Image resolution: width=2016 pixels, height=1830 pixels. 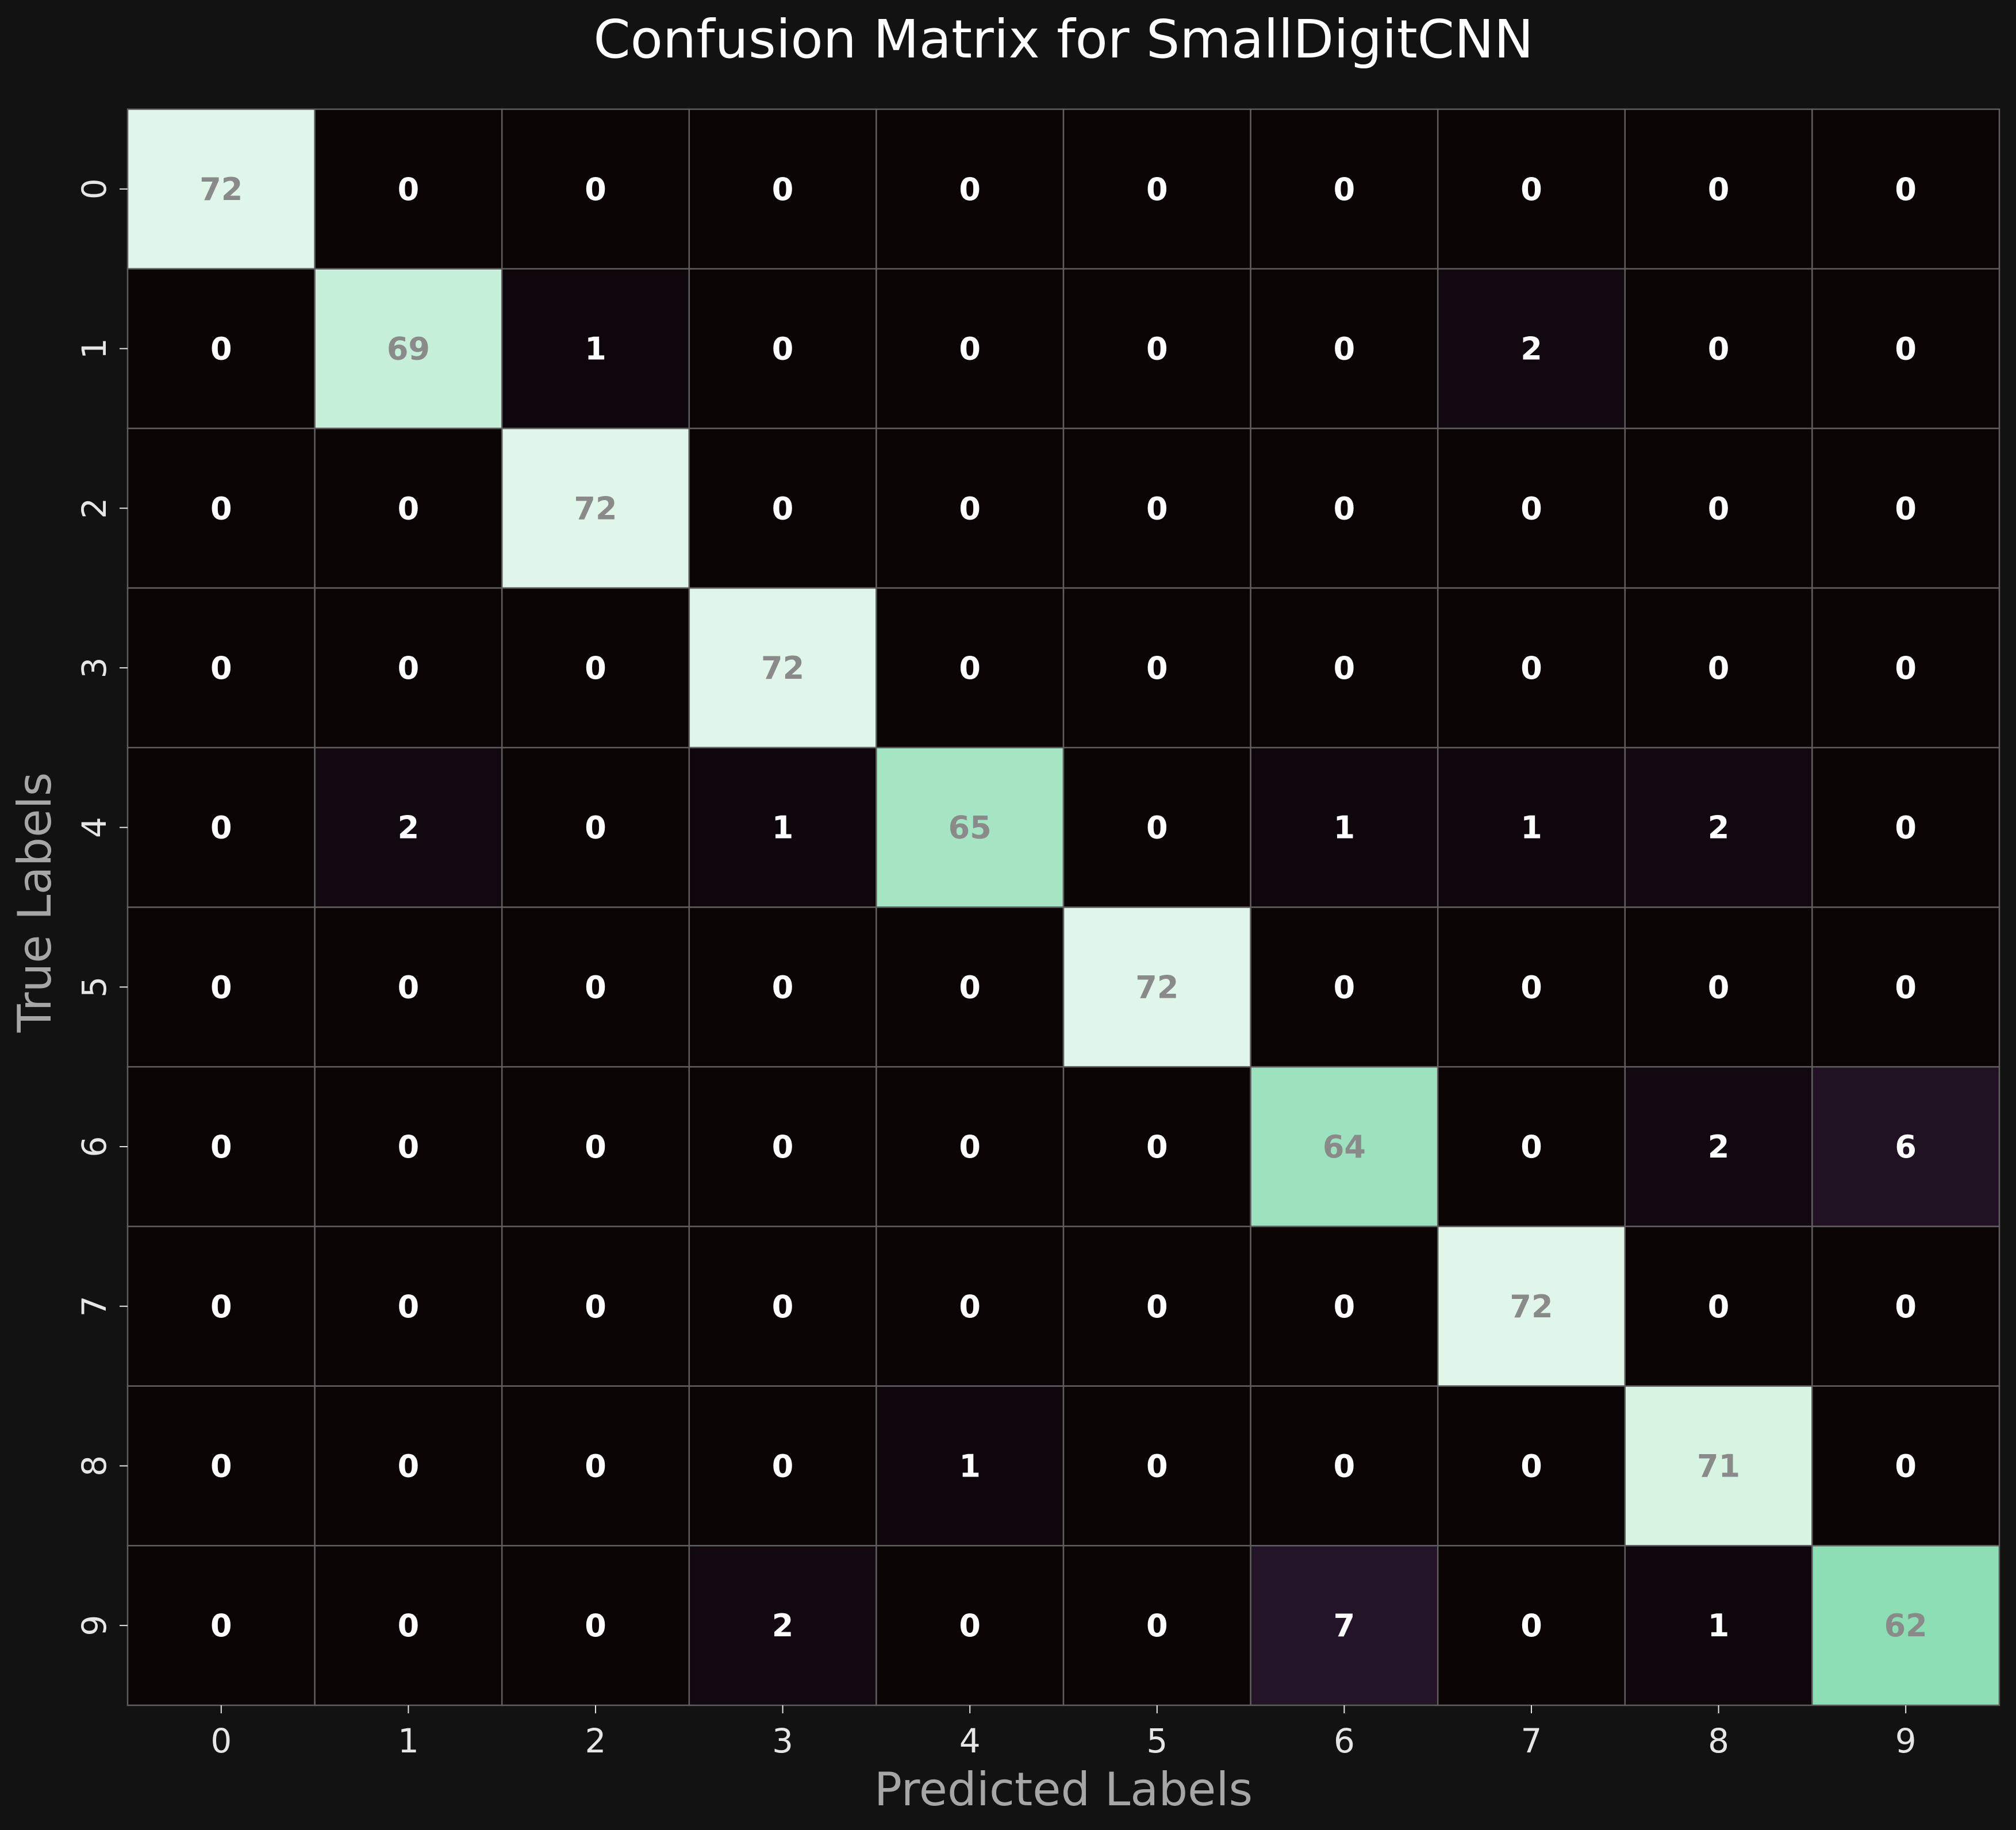 I want to click on heatmap-cell-r5-c4, so click(x=970, y=987).